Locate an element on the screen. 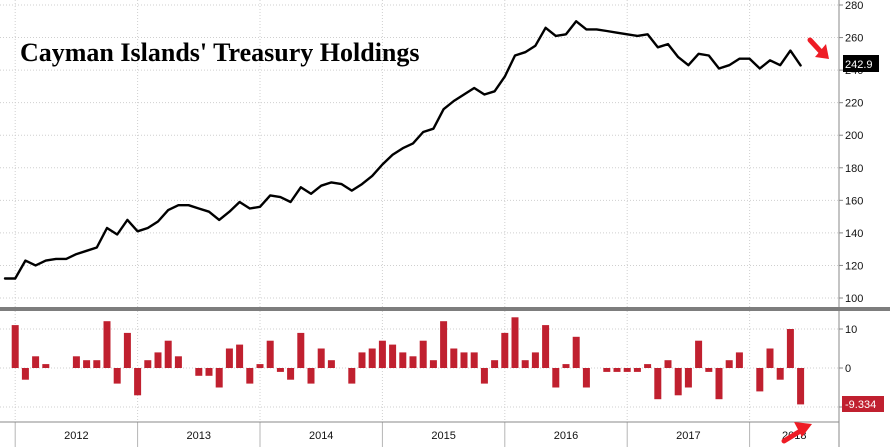 The width and height of the screenshot is (890, 447). y-tick-label: 280 is located at coordinates (854, 6).